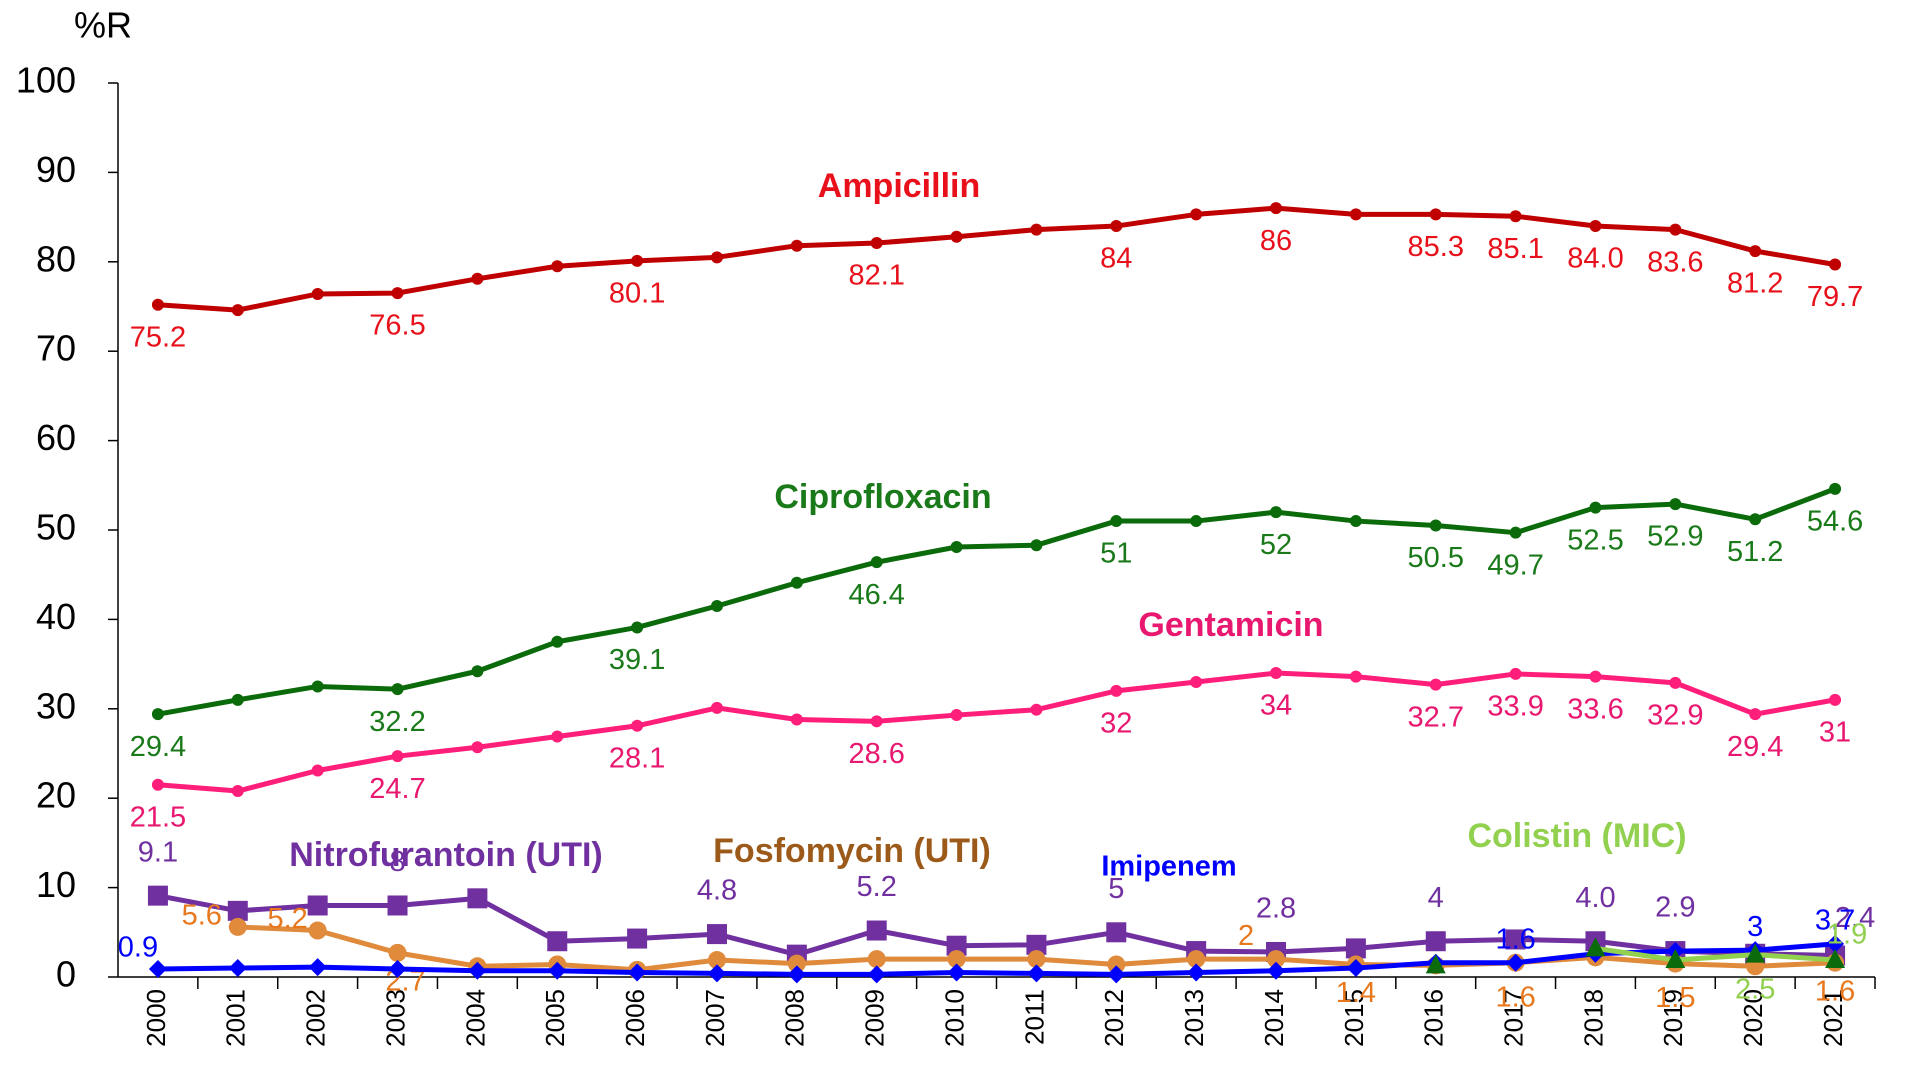 This screenshot has height=1073, width=1905. Describe the element at coordinates (1675, 998) in the screenshot. I see `data-label: 1.5` at that location.